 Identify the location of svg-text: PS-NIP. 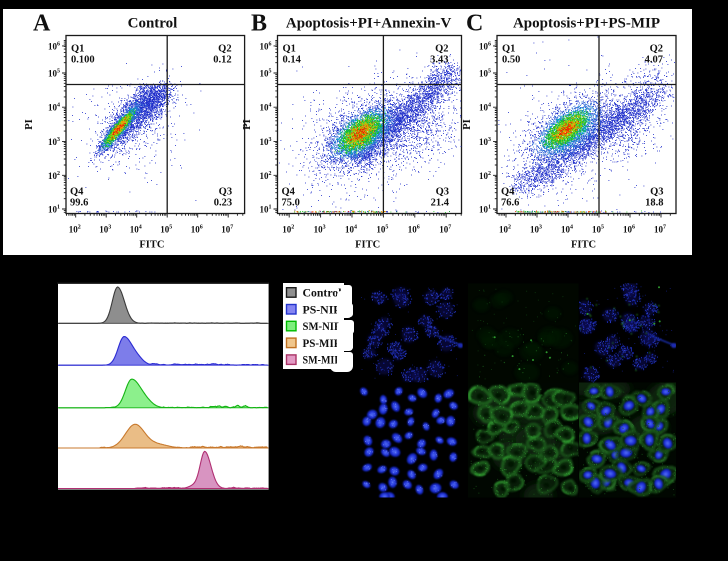
(322, 310).